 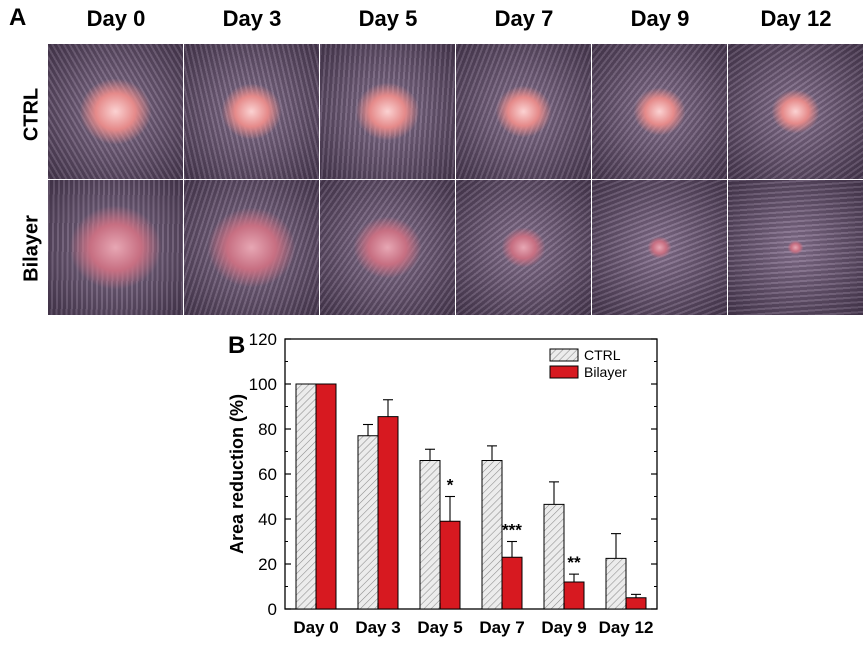 I want to click on x-tick-label: Day 12, so click(x=626, y=627).